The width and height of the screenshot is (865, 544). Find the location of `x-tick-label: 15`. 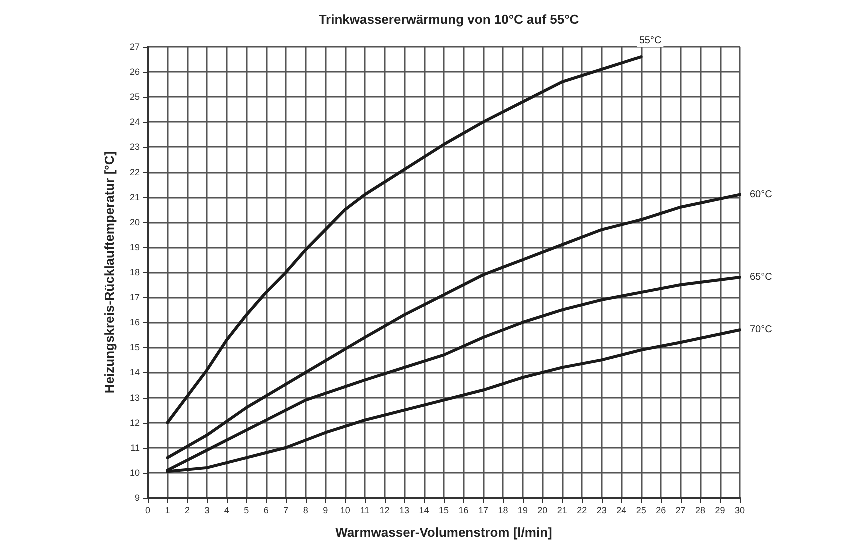

x-tick-label: 15 is located at coordinates (444, 511).